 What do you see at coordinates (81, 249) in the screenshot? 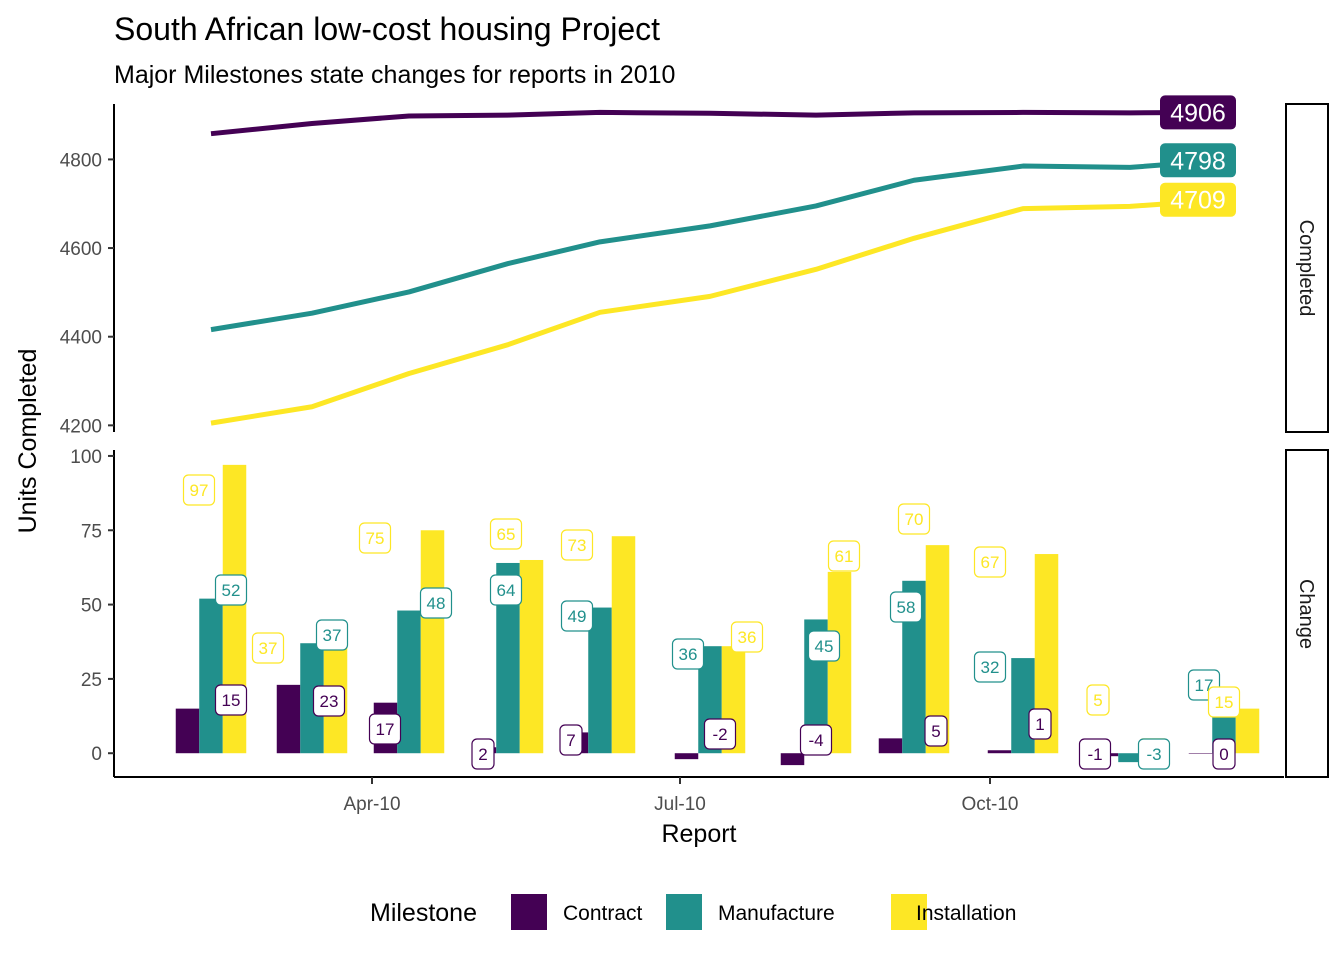
I see `completed-y-tick-label: 4600` at bounding box center [81, 249].